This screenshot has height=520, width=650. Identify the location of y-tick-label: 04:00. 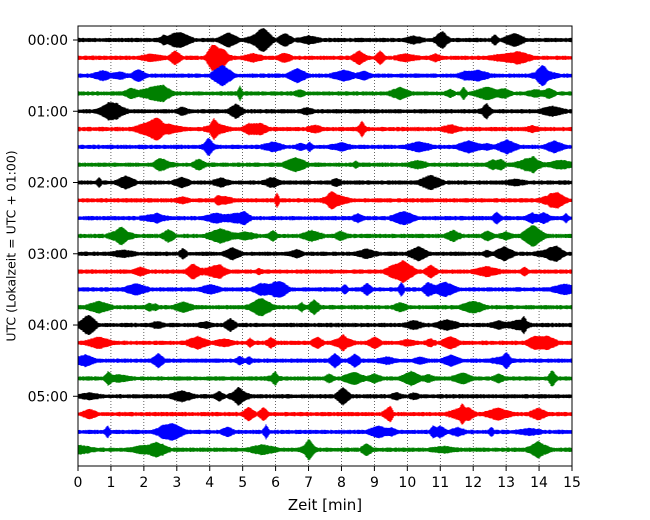
(48, 326).